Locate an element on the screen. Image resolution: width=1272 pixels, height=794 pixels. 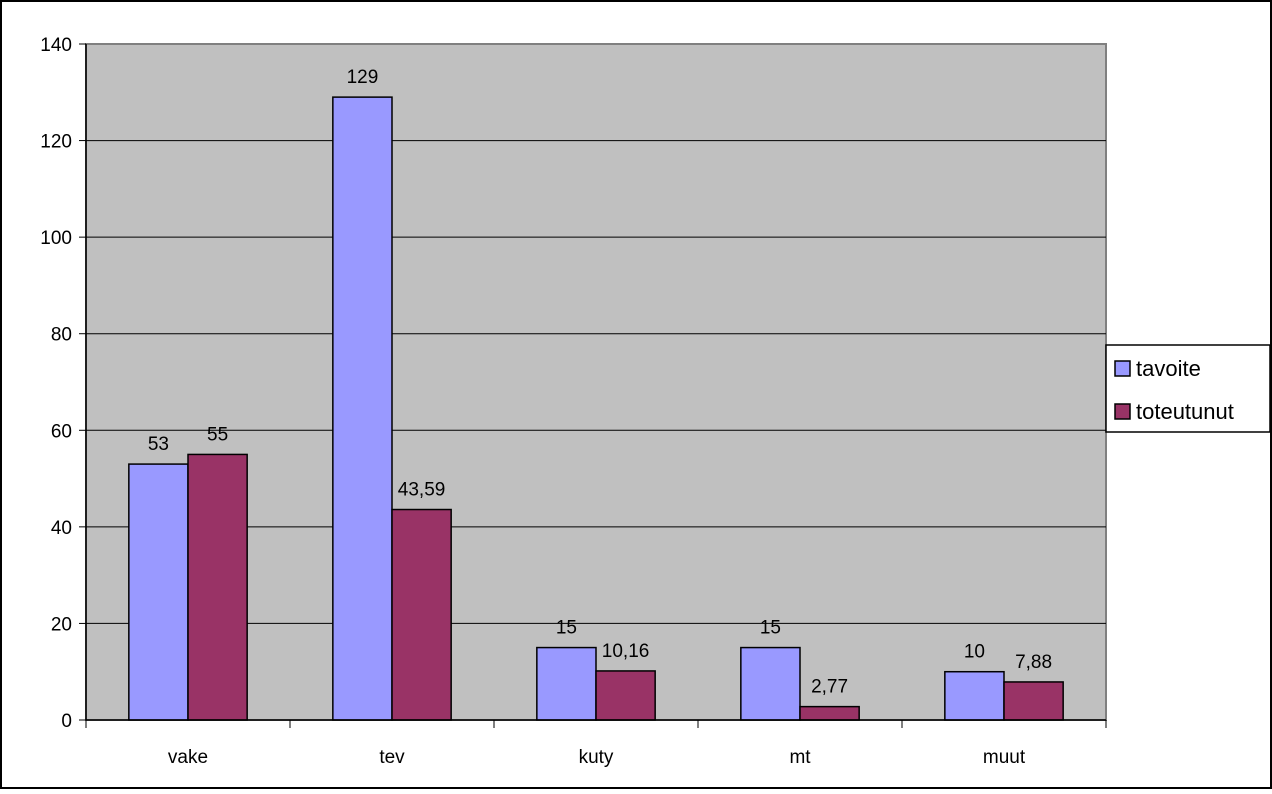
bar-toteutunut-muut is located at coordinates (1033, 701).